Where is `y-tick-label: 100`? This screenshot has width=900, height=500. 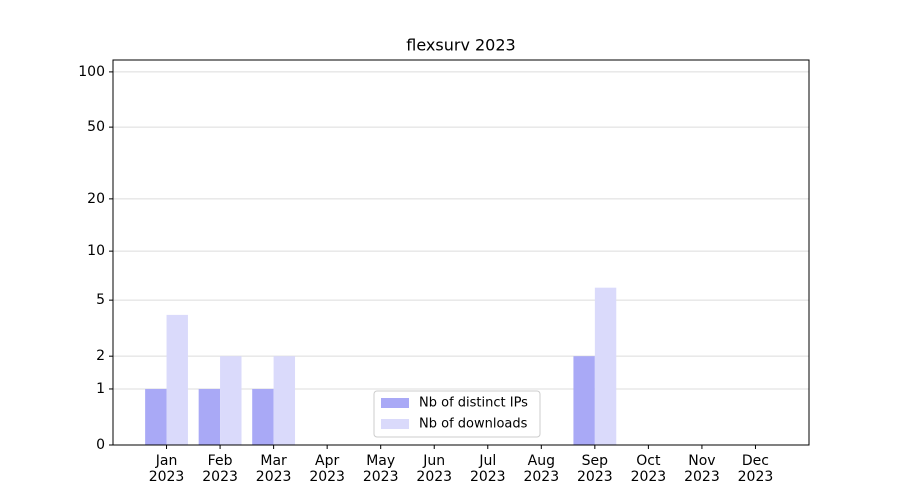
y-tick-label: 100 is located at coordinates (91, 72).